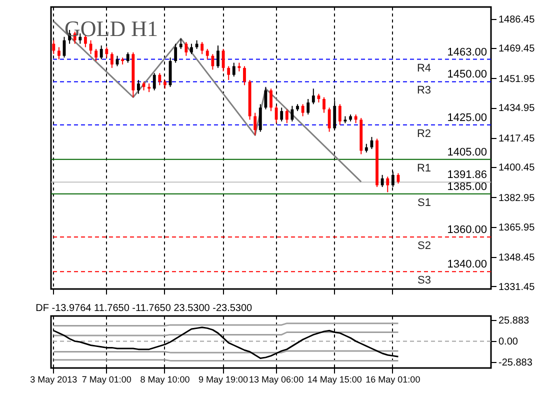 This screenshot has width=550, height=400. What do you see at coordinates (54, 379) in the screenshot?
I see `x-tick-label: 3 May 2013` at bounding box center [54, 379].